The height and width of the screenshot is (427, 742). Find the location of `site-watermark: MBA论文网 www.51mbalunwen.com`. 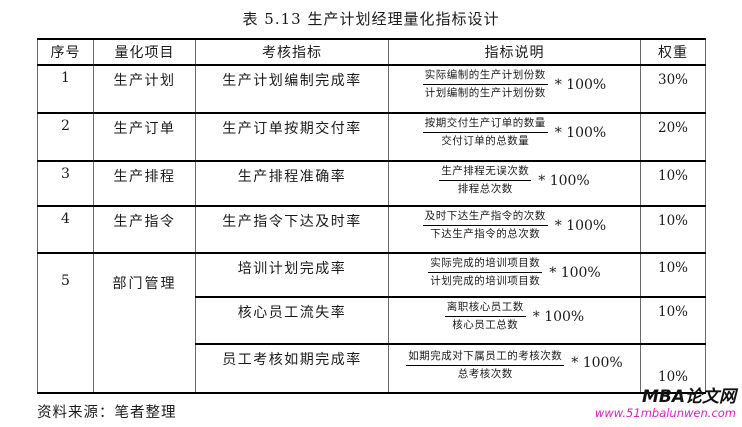

site-watermark: MBA论文网 www.51mbalunwen.com is located at coordinates (665, 403).